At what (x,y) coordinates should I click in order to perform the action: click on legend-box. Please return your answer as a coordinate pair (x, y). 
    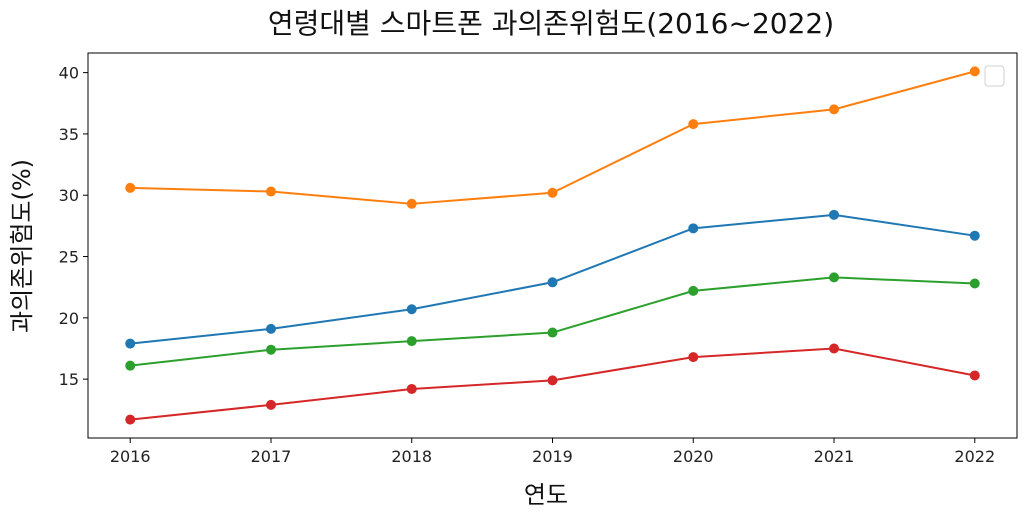
    Looking at the image, I should click on (994, 76).